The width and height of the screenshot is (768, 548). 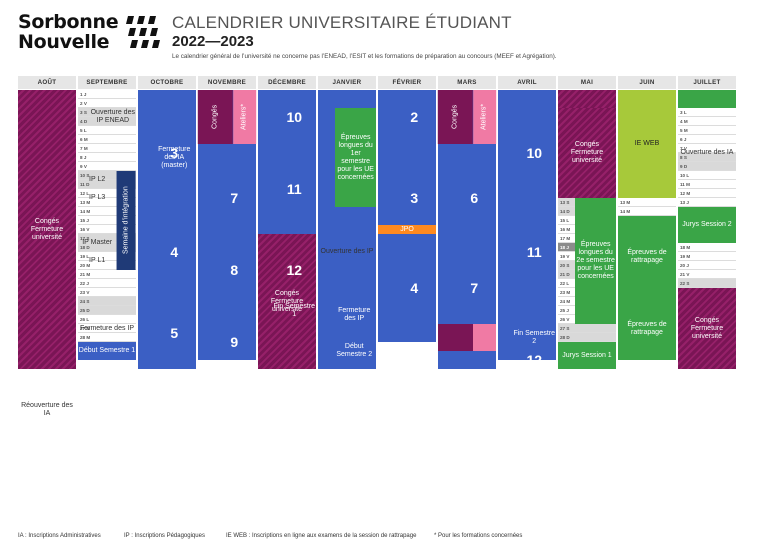 What do you see at coordinates (83, 112) in the screenshot?
I see `day-label: 3 S` at bounding box center [83, 112].